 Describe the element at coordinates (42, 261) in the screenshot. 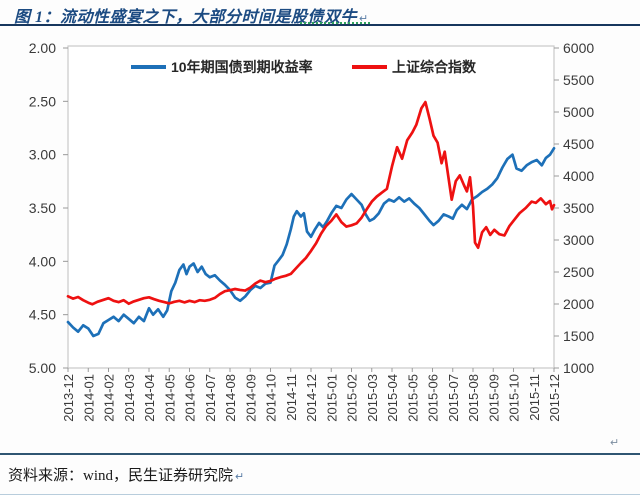

I see `left-axis-label: 4.00` at that location.